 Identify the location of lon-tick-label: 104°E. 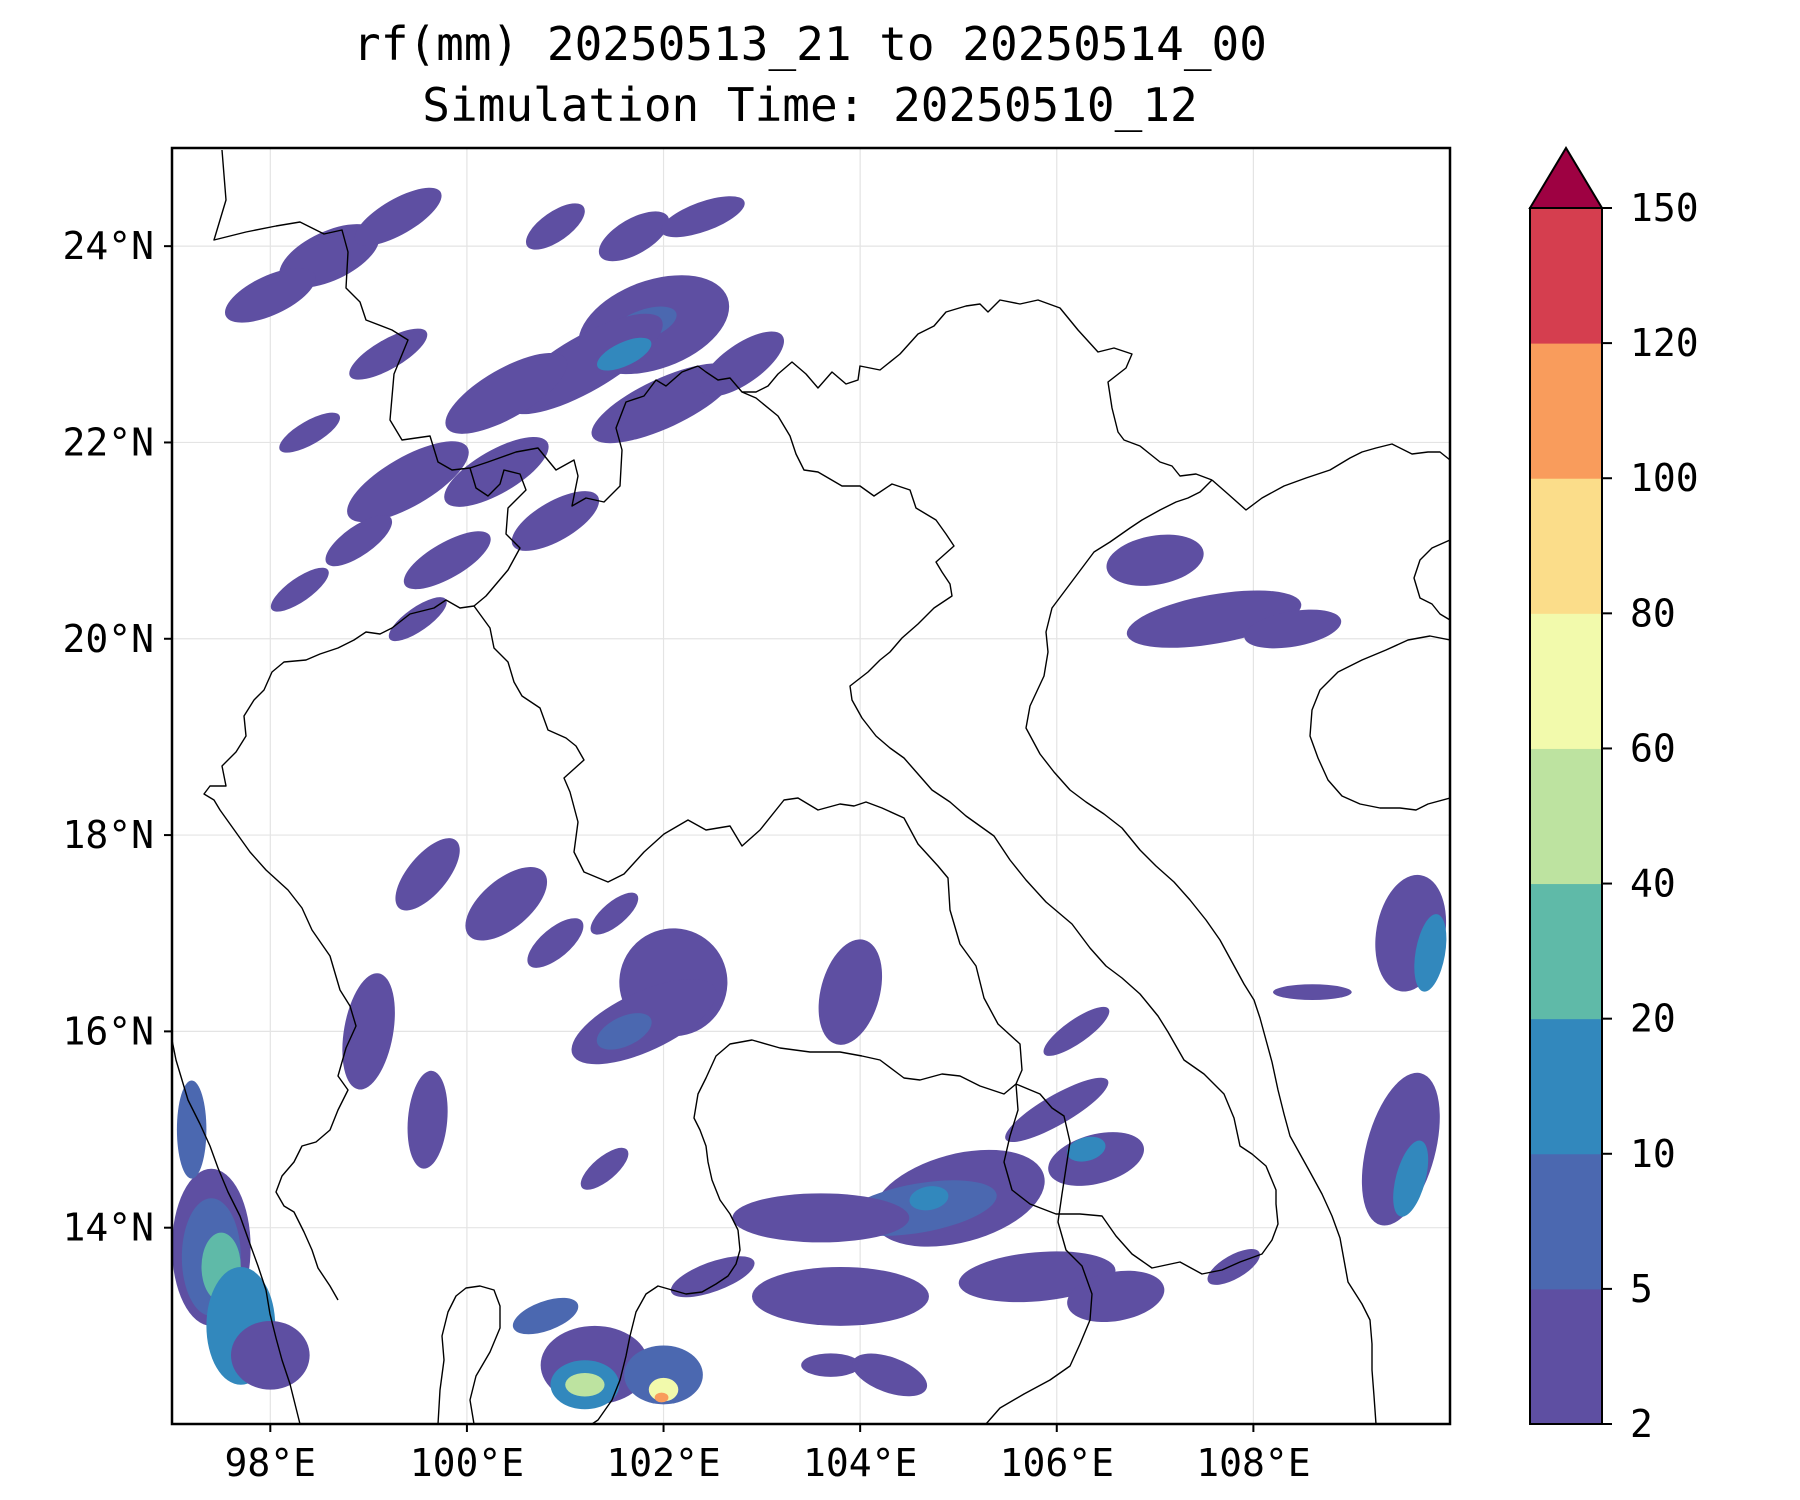
(860, 1463).